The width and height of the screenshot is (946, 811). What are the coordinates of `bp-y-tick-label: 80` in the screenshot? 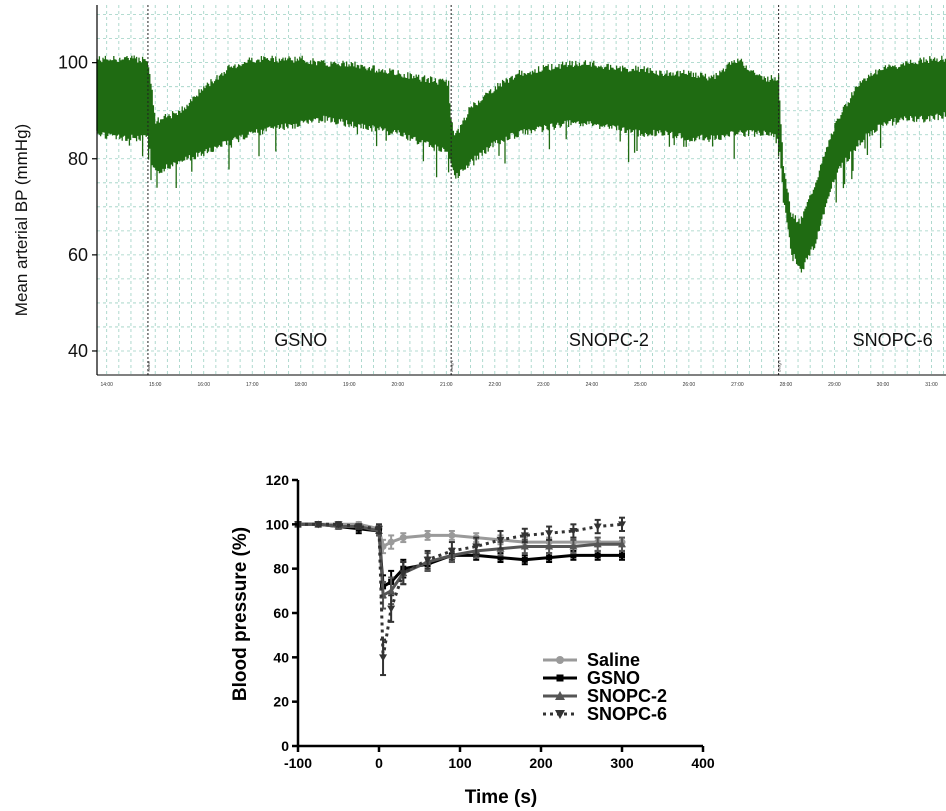 It's located at (281, 569).